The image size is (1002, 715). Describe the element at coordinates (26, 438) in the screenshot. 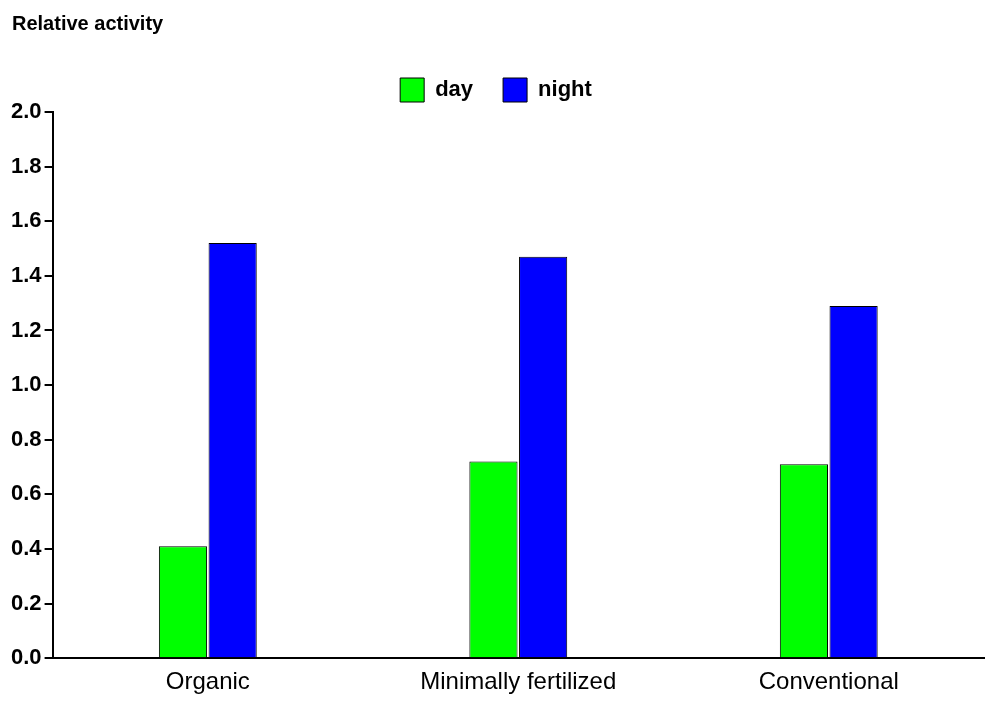

I see `y-tick-label: 0.8` at that location.